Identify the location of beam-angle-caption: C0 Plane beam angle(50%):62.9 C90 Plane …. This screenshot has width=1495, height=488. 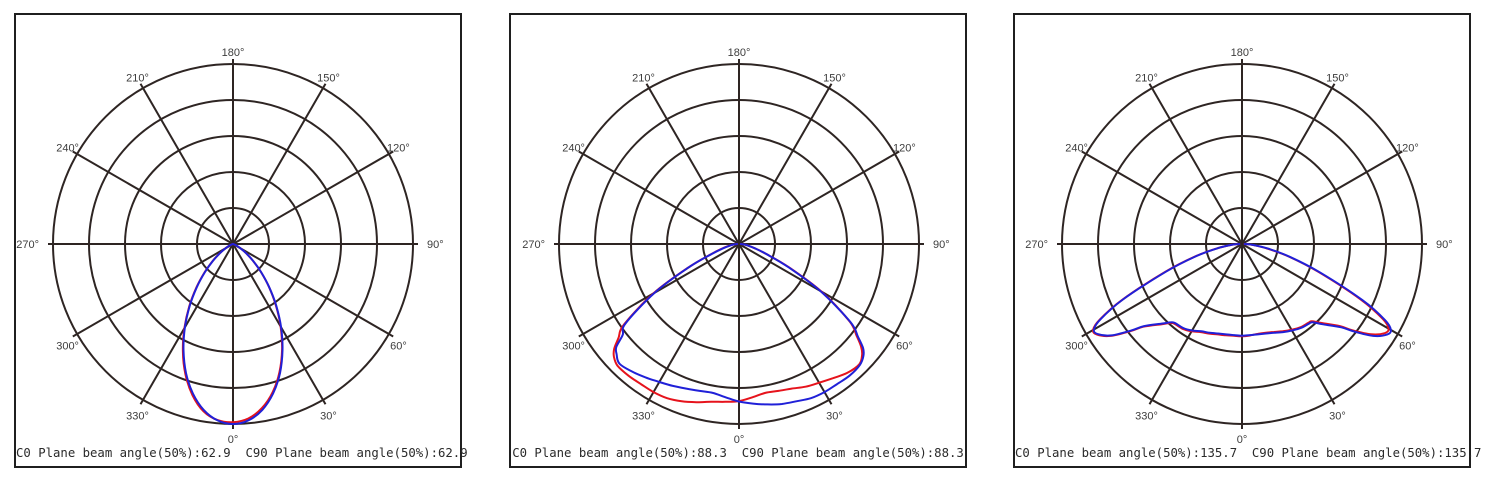
(242, 453).